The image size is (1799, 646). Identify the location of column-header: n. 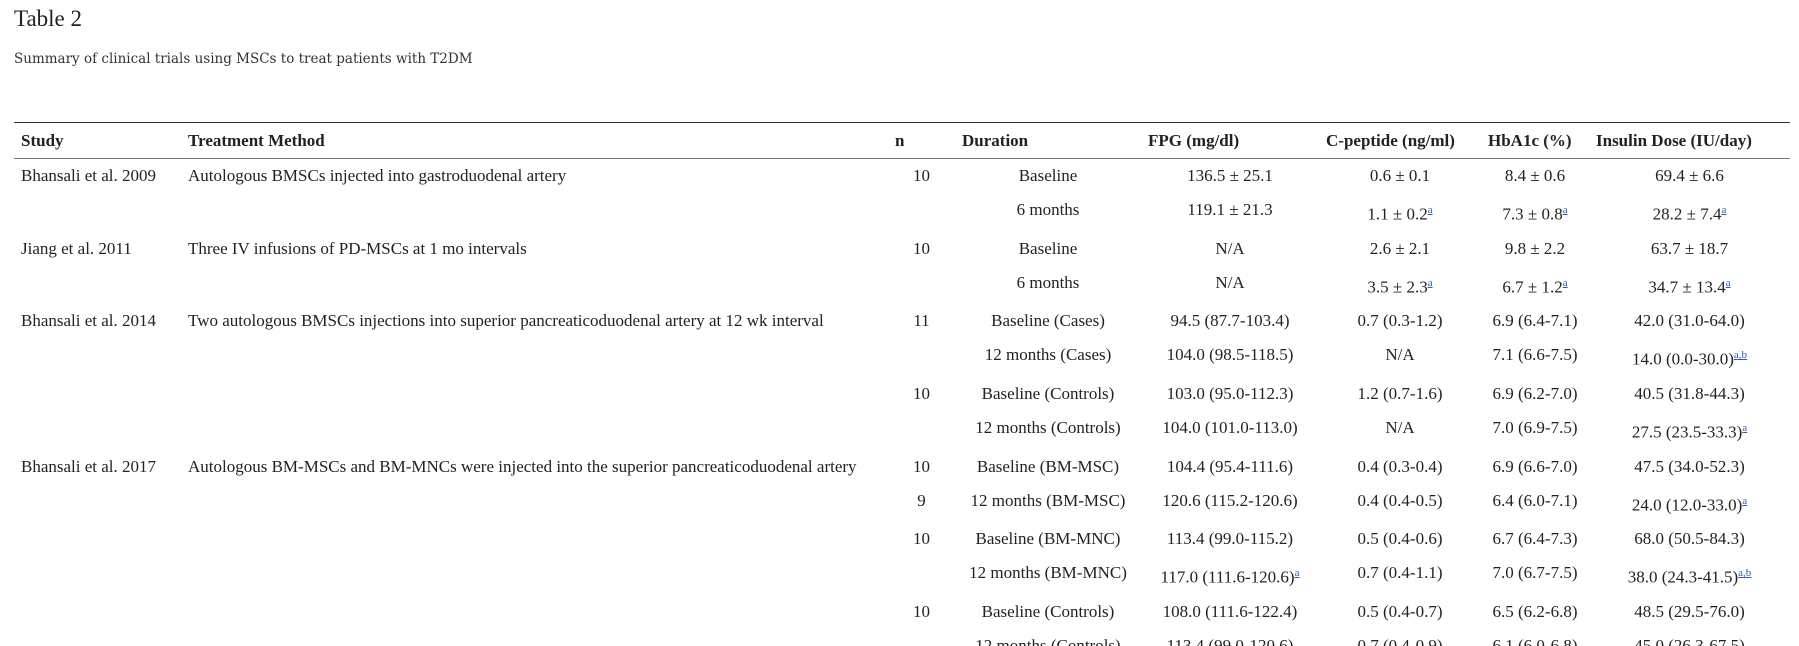
(900, 140).